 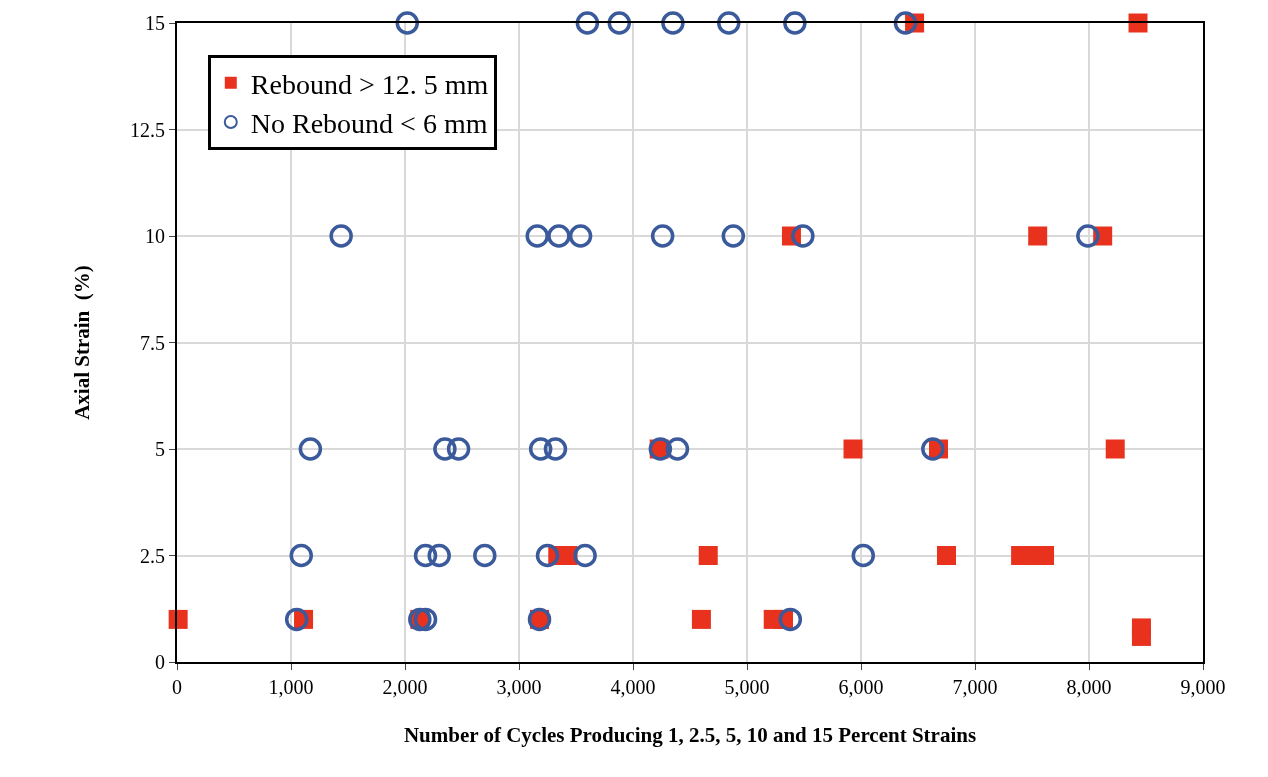 I want to click on x-tick-label: 2,000, so click(x=405, y=687).